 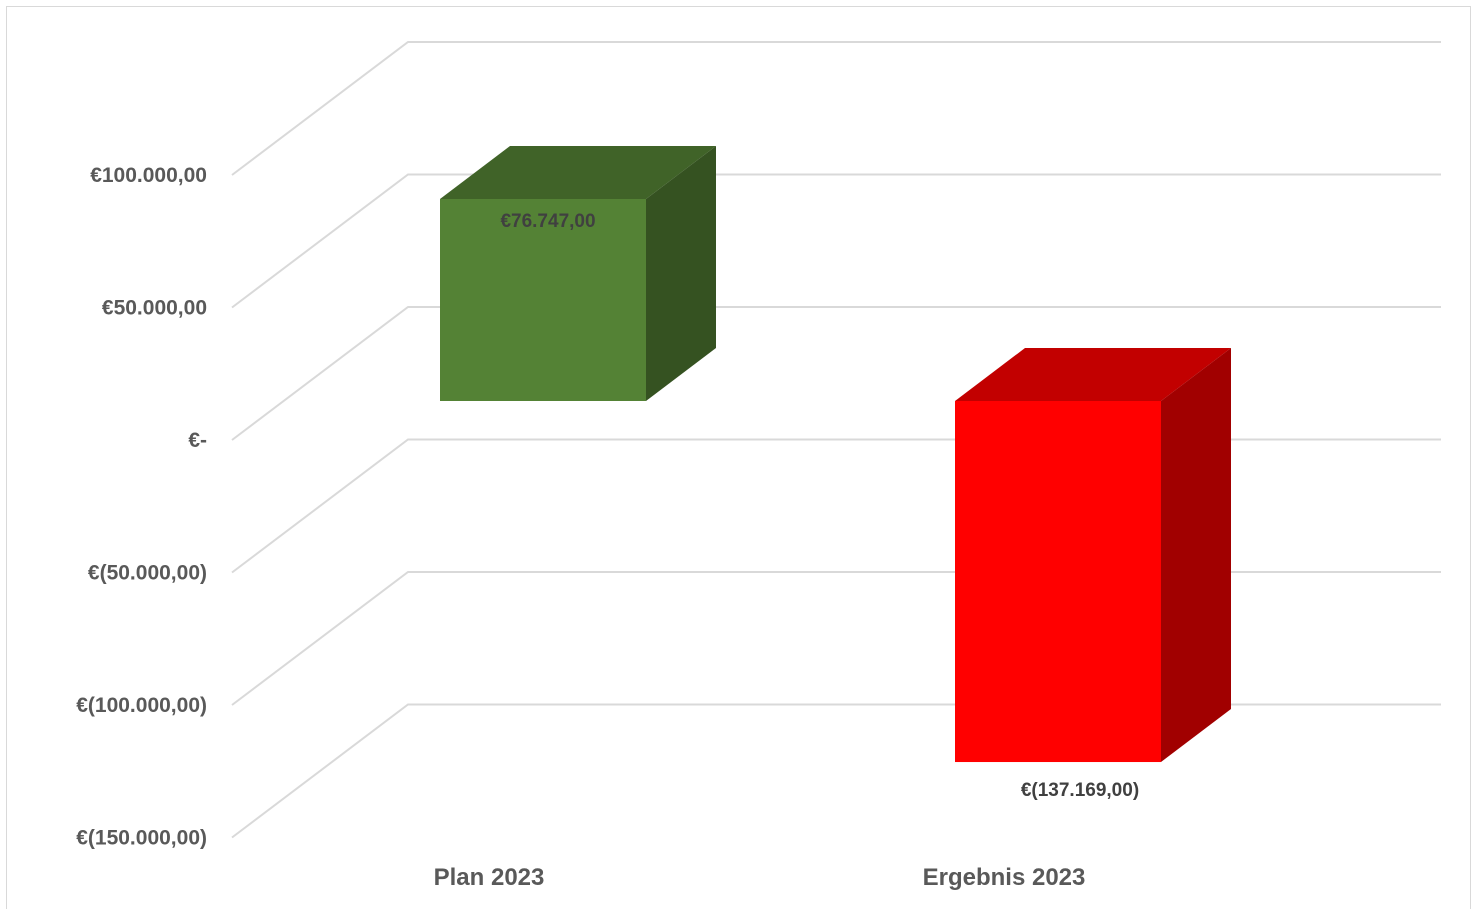 I want to click on y-tick-label: €-, so click(x=197, y=440).